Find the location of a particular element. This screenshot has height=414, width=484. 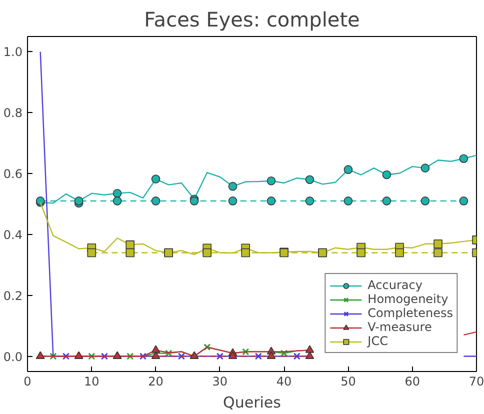

chart-title: Faces Eyes: complete is located at coordinates (252, 20).